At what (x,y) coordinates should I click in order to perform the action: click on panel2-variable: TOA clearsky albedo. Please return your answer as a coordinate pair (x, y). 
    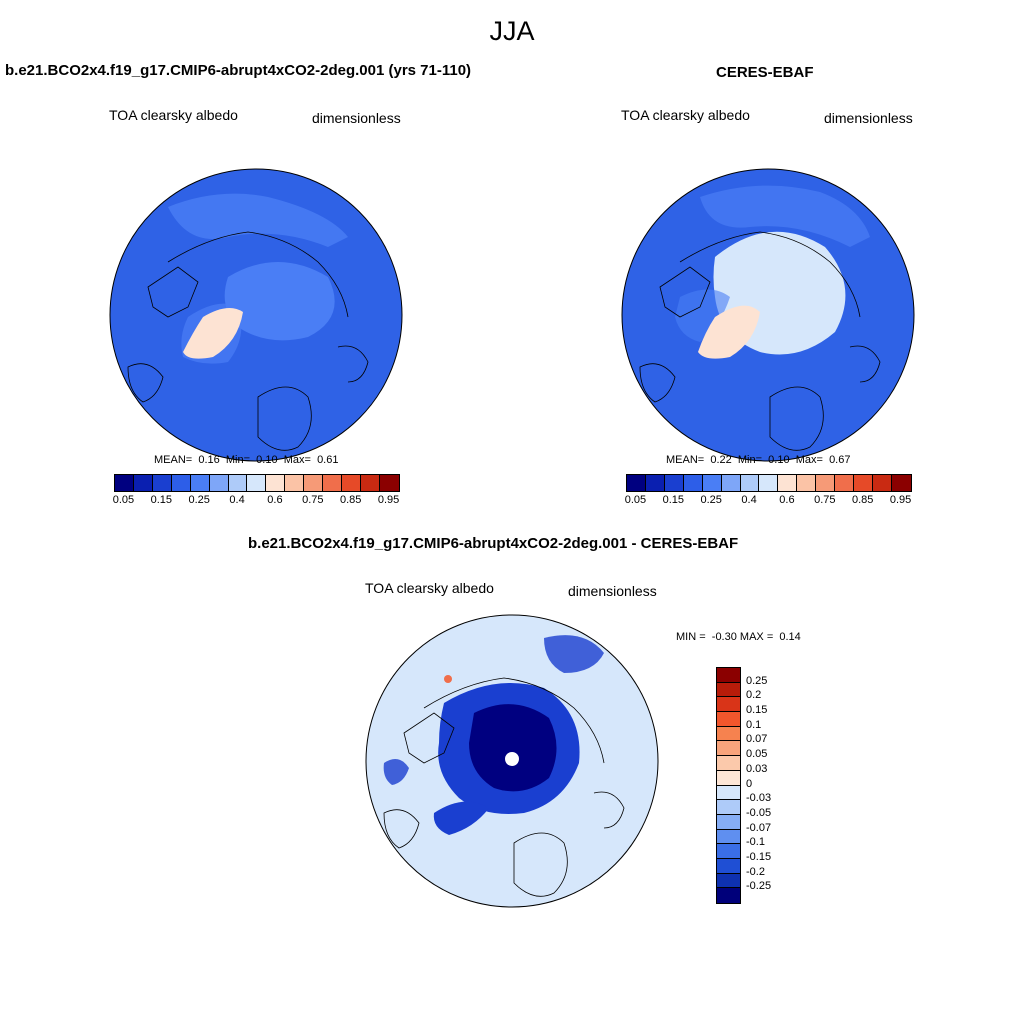
    Looking at the image, I should click on (685, 115).